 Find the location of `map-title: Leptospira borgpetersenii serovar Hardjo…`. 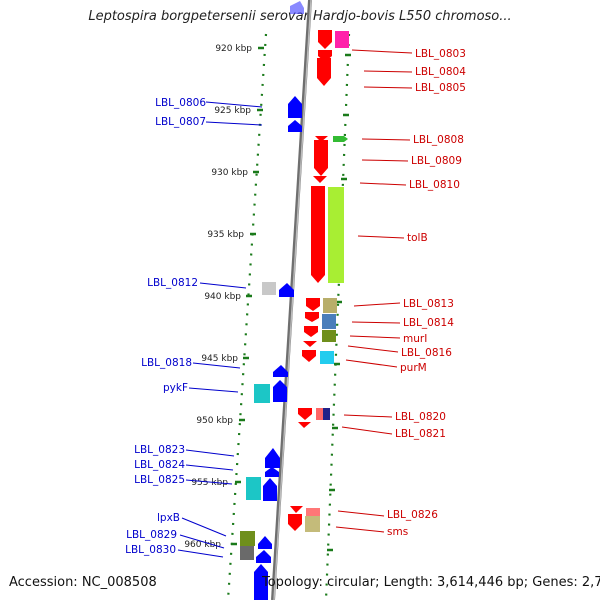

map-title: Leptospira borgpetersenii serovar Hardjo… is located at coordinates (300, 16).